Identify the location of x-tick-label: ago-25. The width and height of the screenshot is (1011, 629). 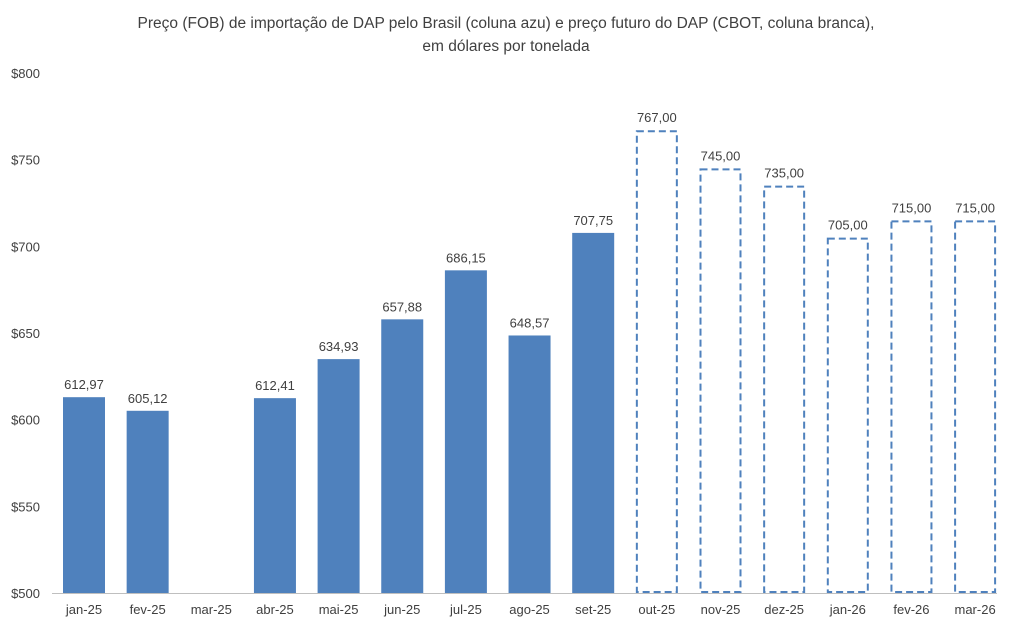
(529, 609).